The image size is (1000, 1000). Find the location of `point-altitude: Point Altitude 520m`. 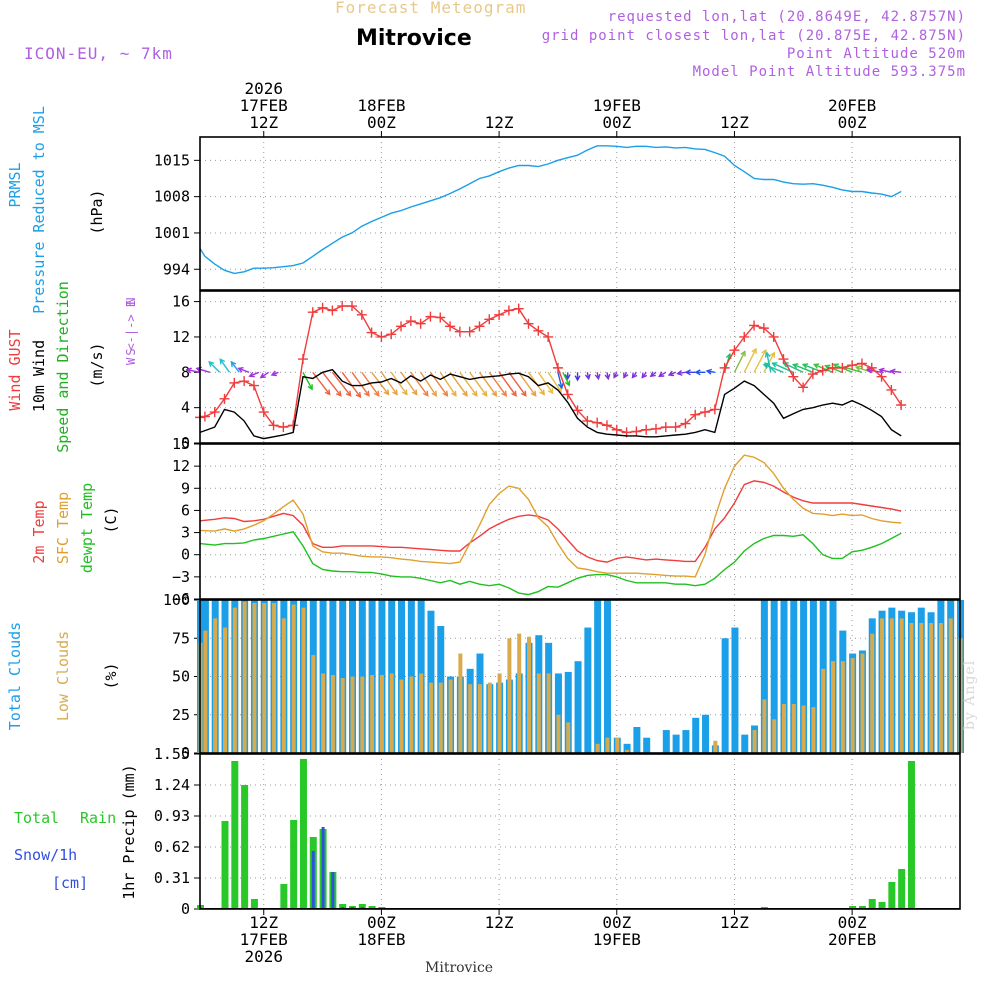

point-altitude: Point Altitude 520m is located at coordinates (876, 54).